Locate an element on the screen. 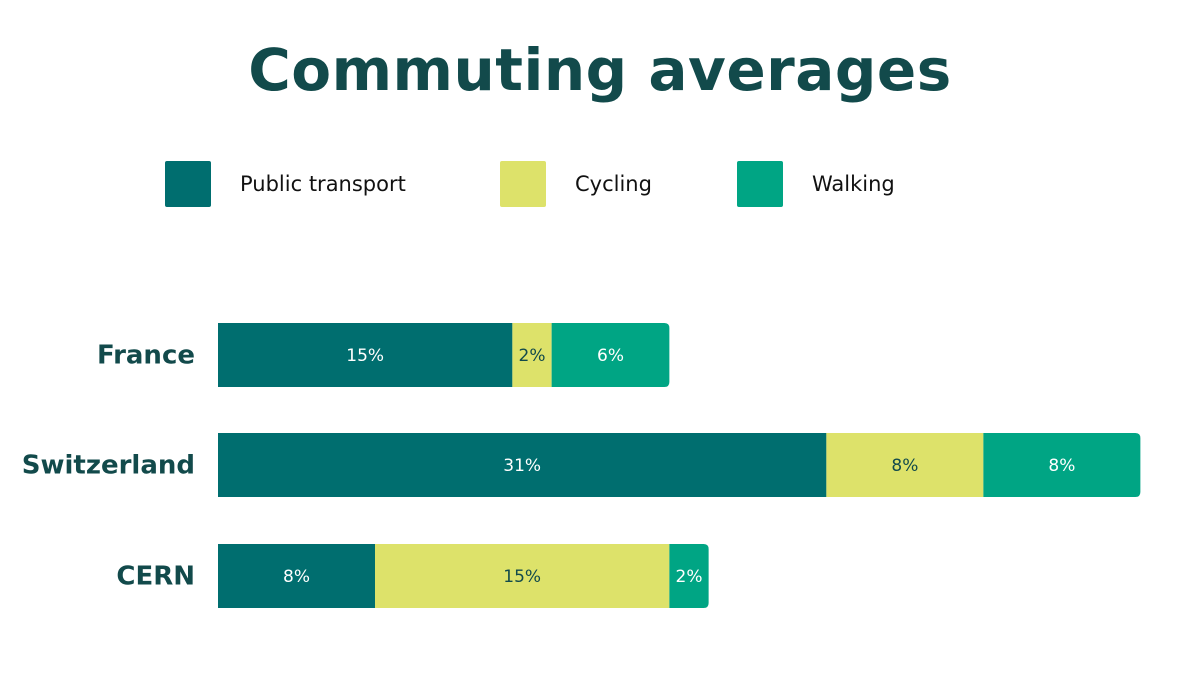  data-label-cern-walking: 2% is located at coordinates (689, 577).